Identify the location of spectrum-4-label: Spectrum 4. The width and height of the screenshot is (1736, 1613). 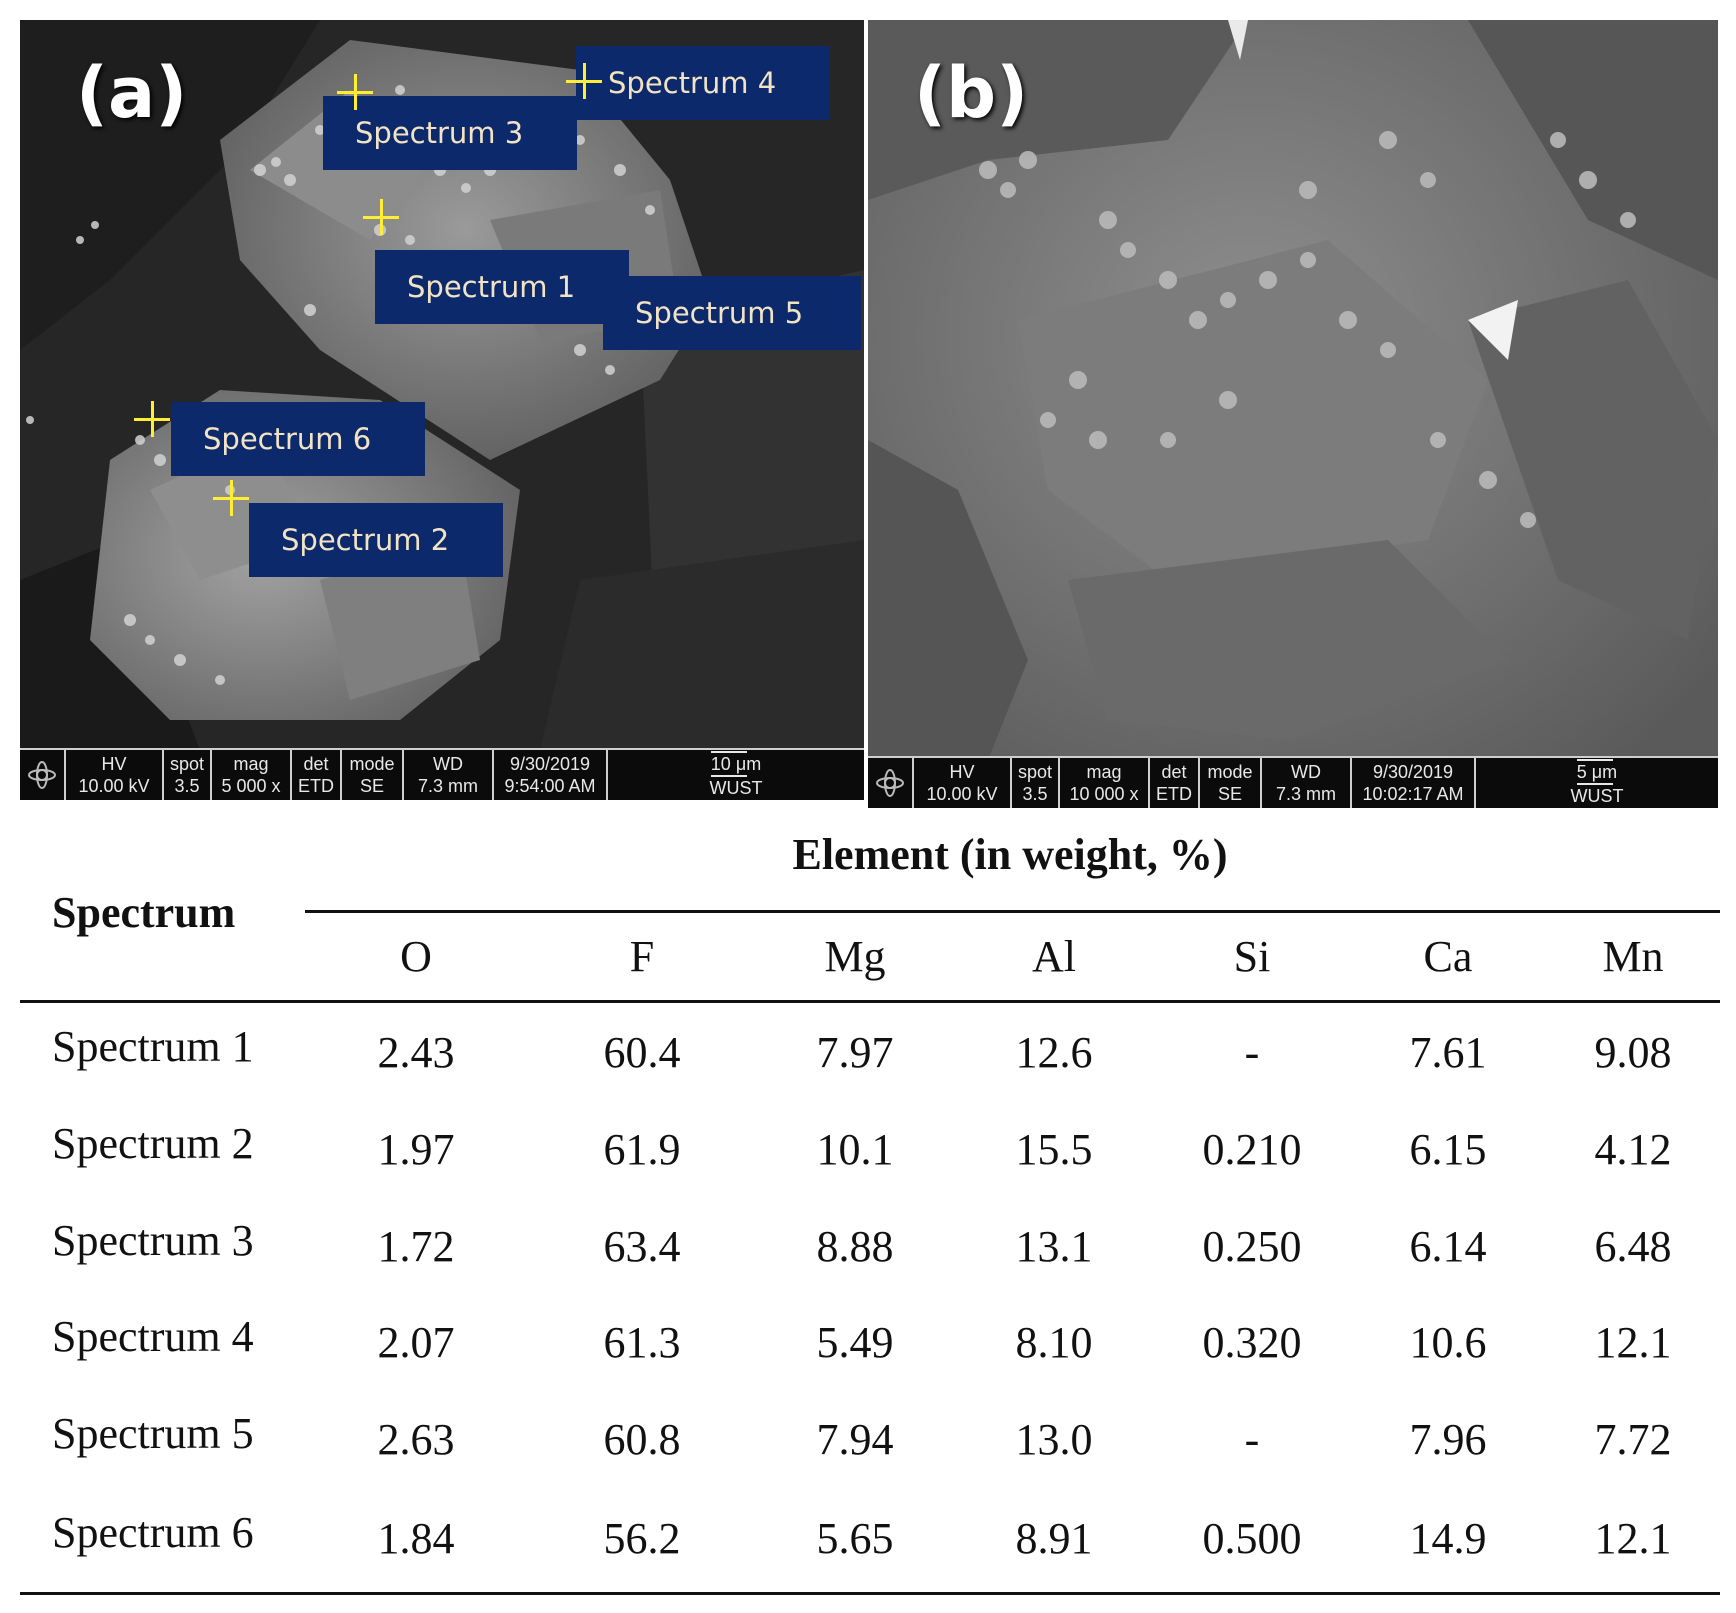
(703, 83).